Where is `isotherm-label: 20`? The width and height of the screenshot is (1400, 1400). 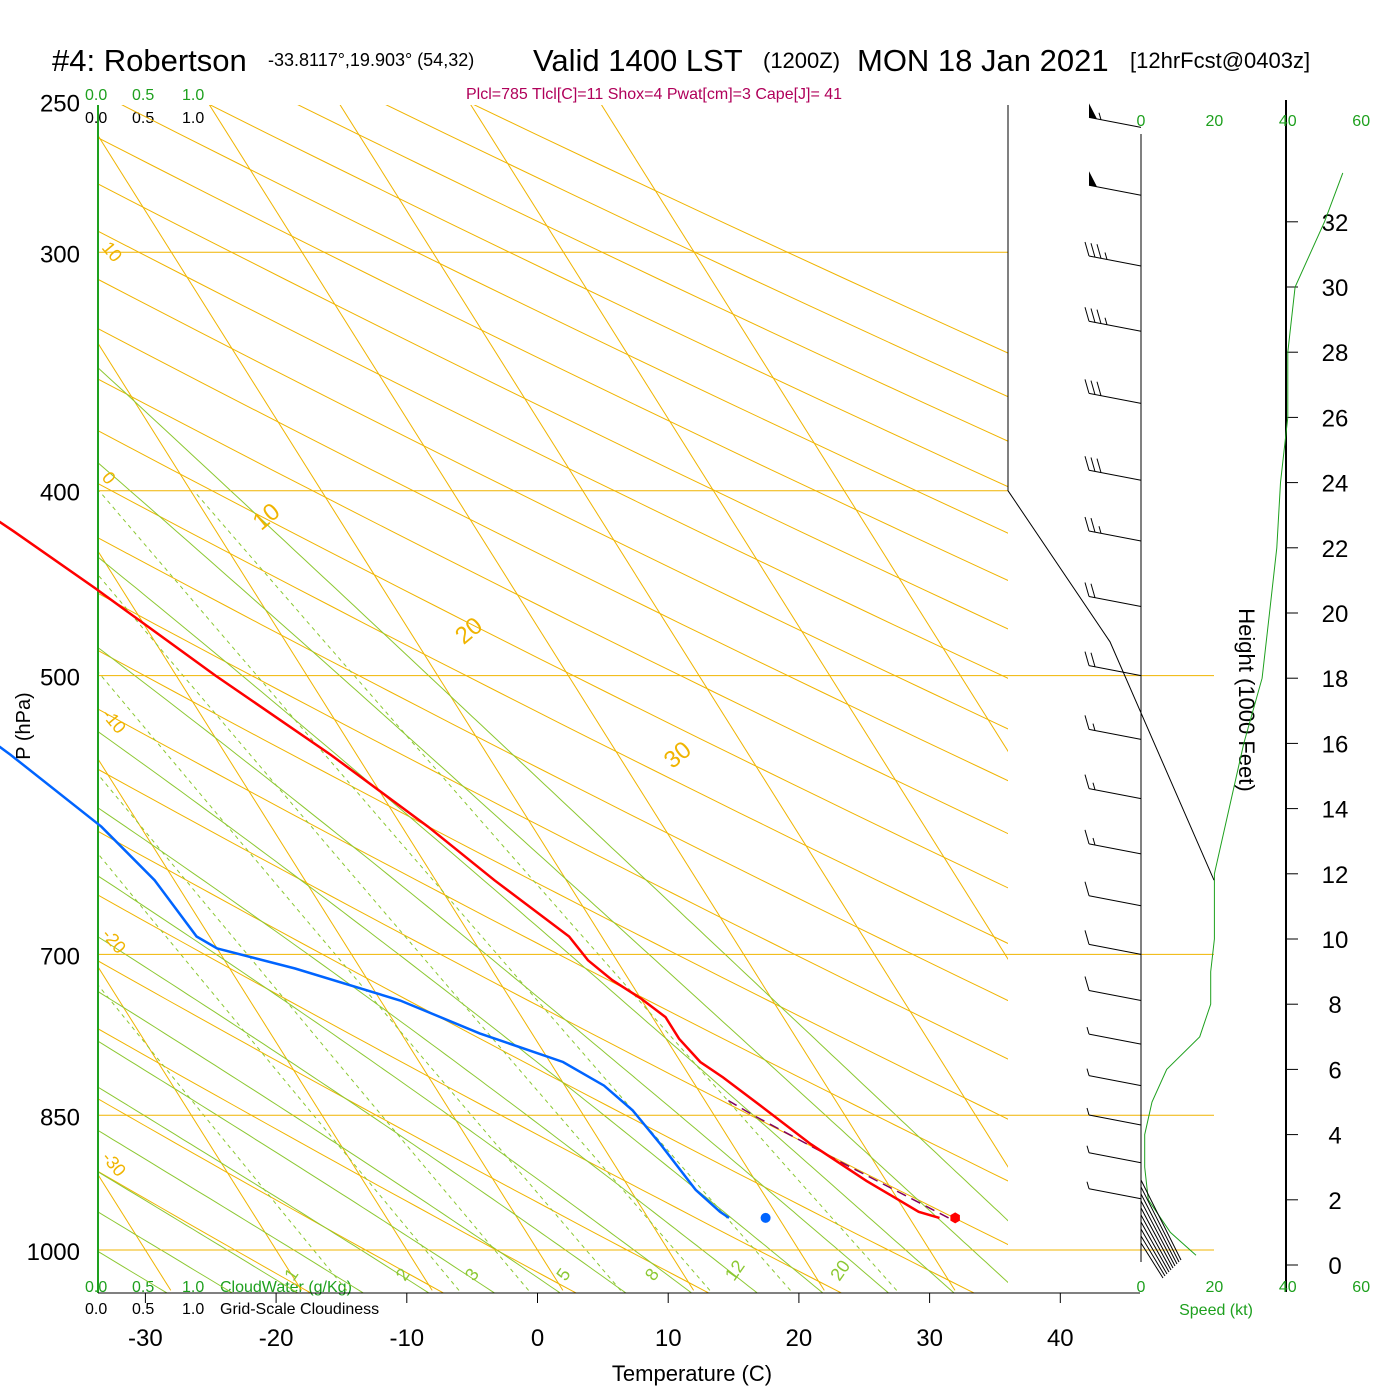 isotherm-label: 20 is located at coordinates (469, 631).